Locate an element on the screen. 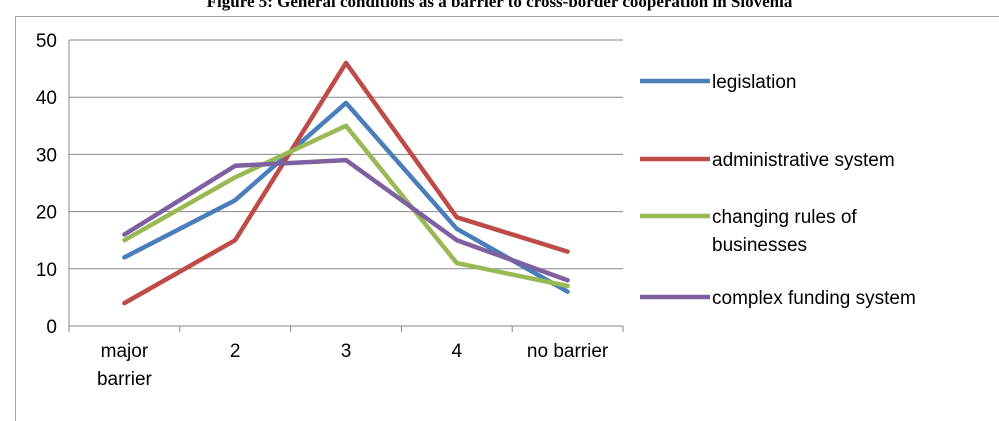 This screenshot has width=999, height=421. x-tick-label: 2 is located at coordinates (235, 351).